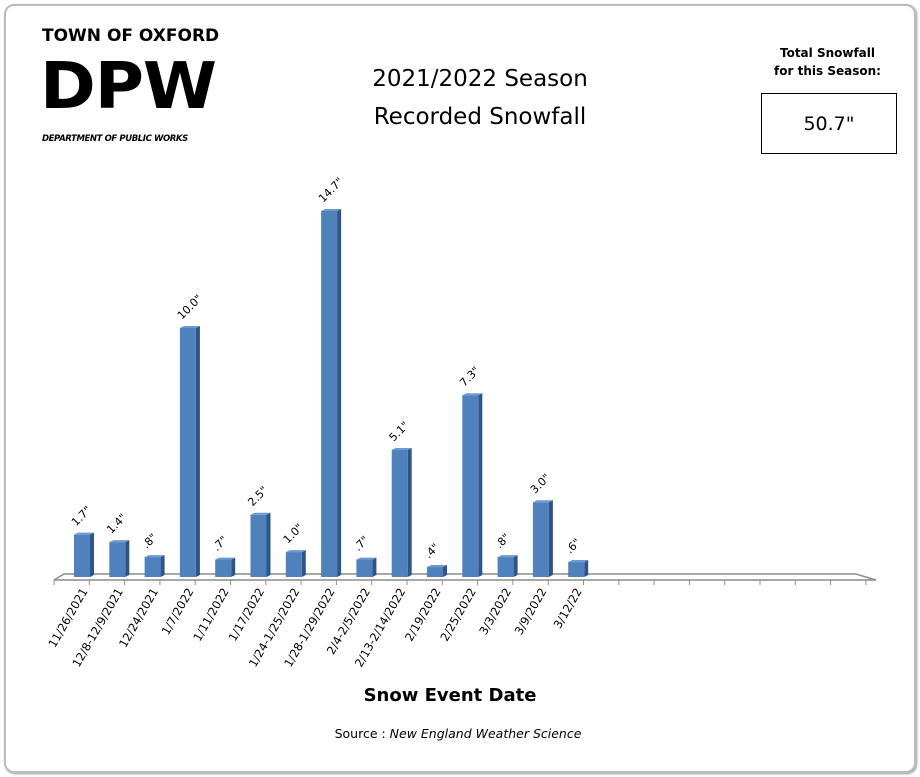 The width and height of the screenshot is (920, 777). Describe the element at coordinates (480, 79) in the screenshot. I see `chart-title-line1: 2021/2022 Season` at that location.